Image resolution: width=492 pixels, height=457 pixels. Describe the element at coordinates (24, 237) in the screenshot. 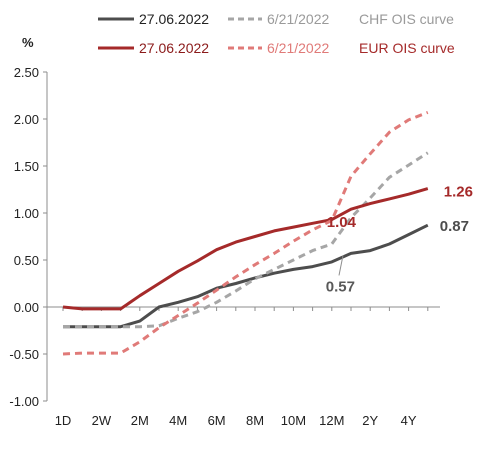

I see `y-tick-labels: 2.50 2.00 1.50 1.00 0.50 0.00 -0.50 -1.00` at that location.